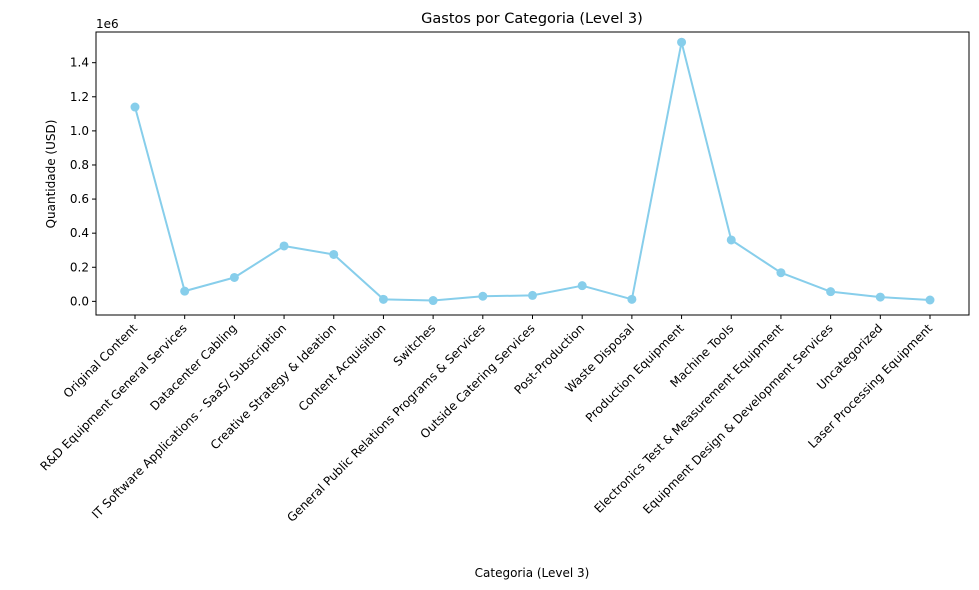 The image size is (979, 590). I want to click on y-tick-label: 0.6, so click(79, 199).